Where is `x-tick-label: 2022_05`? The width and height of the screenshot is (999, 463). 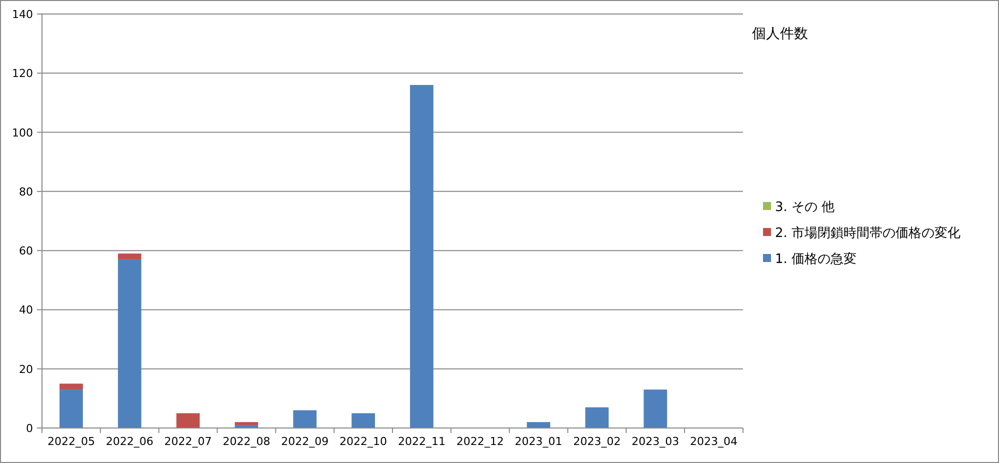
x-tick-label: 2022_05 is located at coordinates (71, 441).